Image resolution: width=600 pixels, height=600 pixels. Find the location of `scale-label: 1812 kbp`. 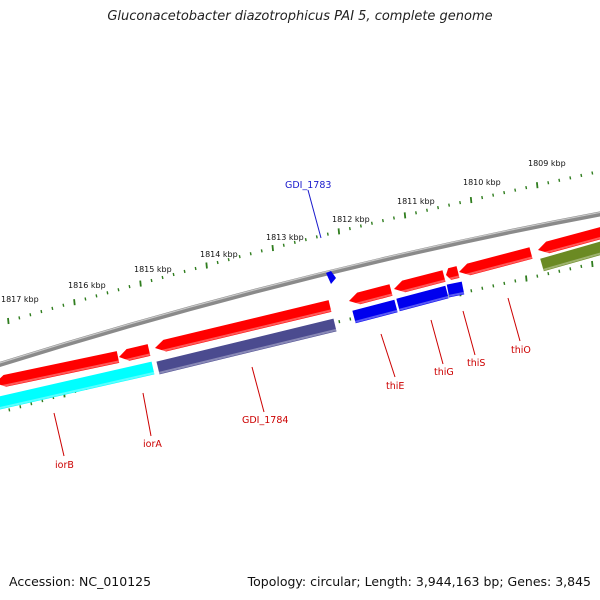

scale-label: 1812 kbp is located at coordinates (351, 219).